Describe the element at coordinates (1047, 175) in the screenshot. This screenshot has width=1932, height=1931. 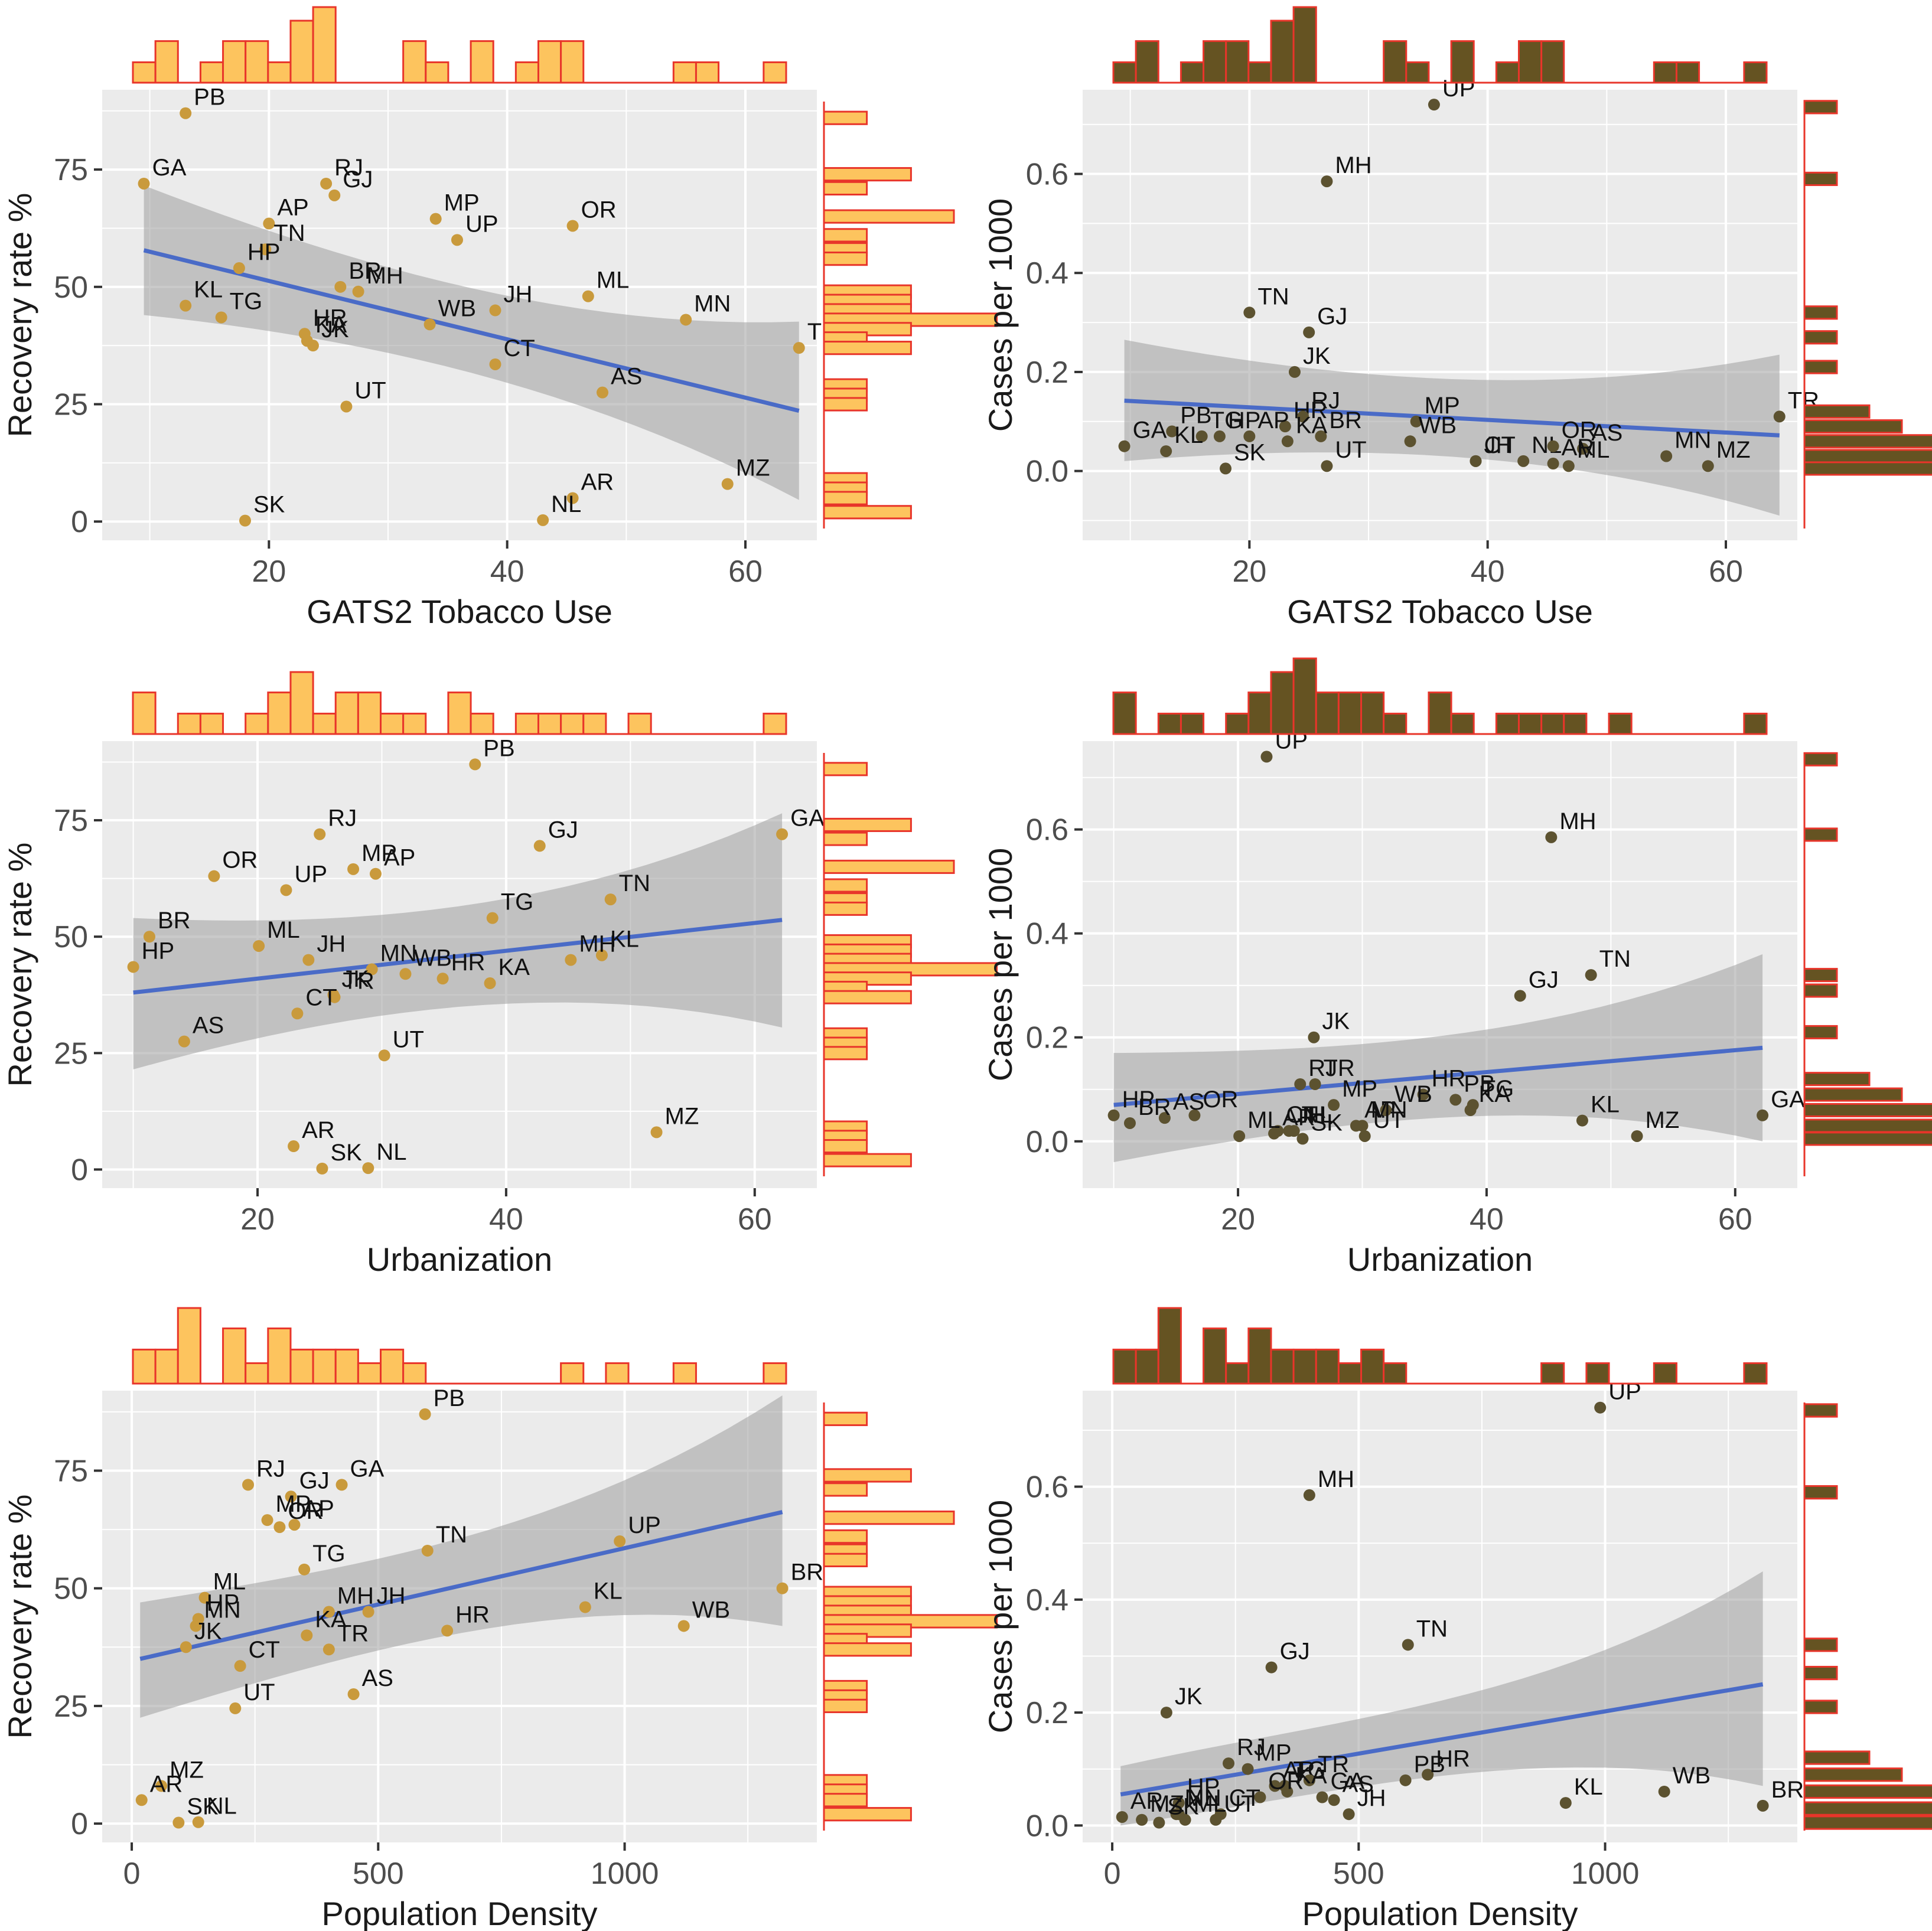
I see `y-tick-label: 0.6` at that location.